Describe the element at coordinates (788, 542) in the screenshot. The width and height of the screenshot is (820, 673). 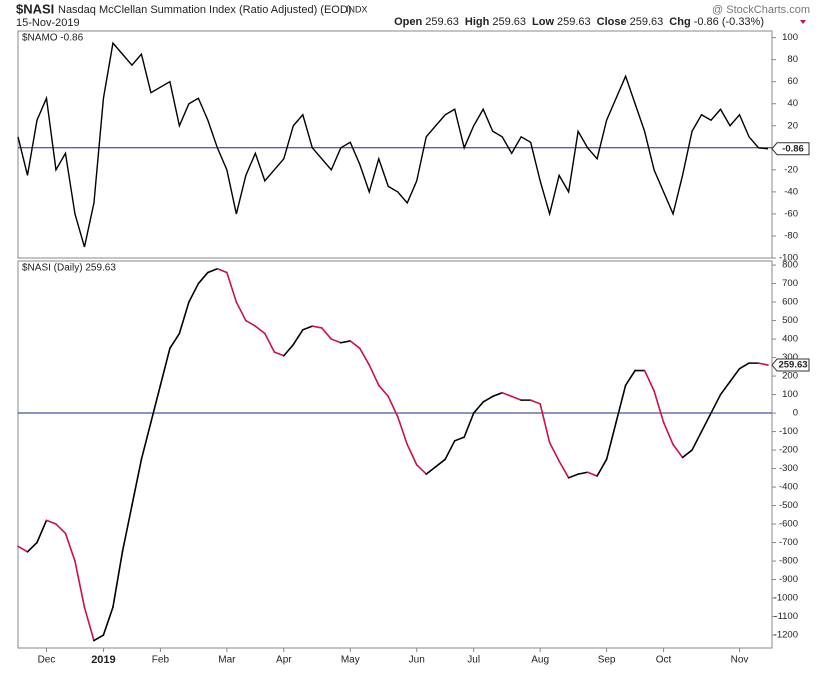
I see `y-tick-label: -700` at that location.